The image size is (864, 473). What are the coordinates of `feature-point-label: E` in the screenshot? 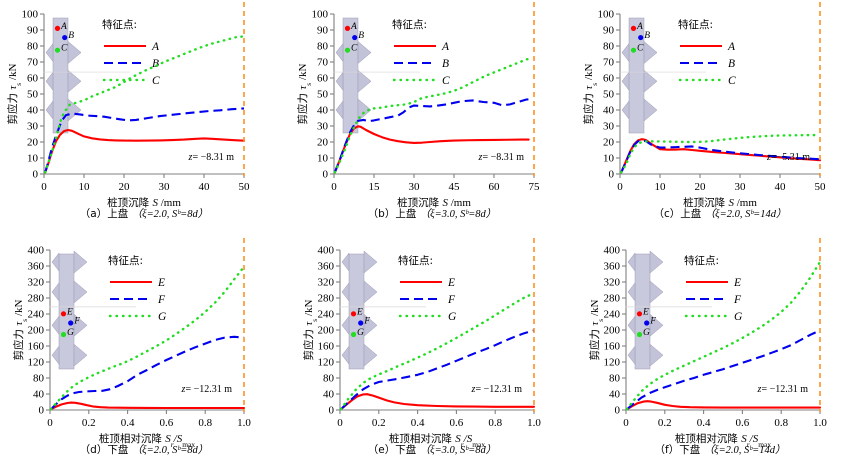 It's located at (645, 312).